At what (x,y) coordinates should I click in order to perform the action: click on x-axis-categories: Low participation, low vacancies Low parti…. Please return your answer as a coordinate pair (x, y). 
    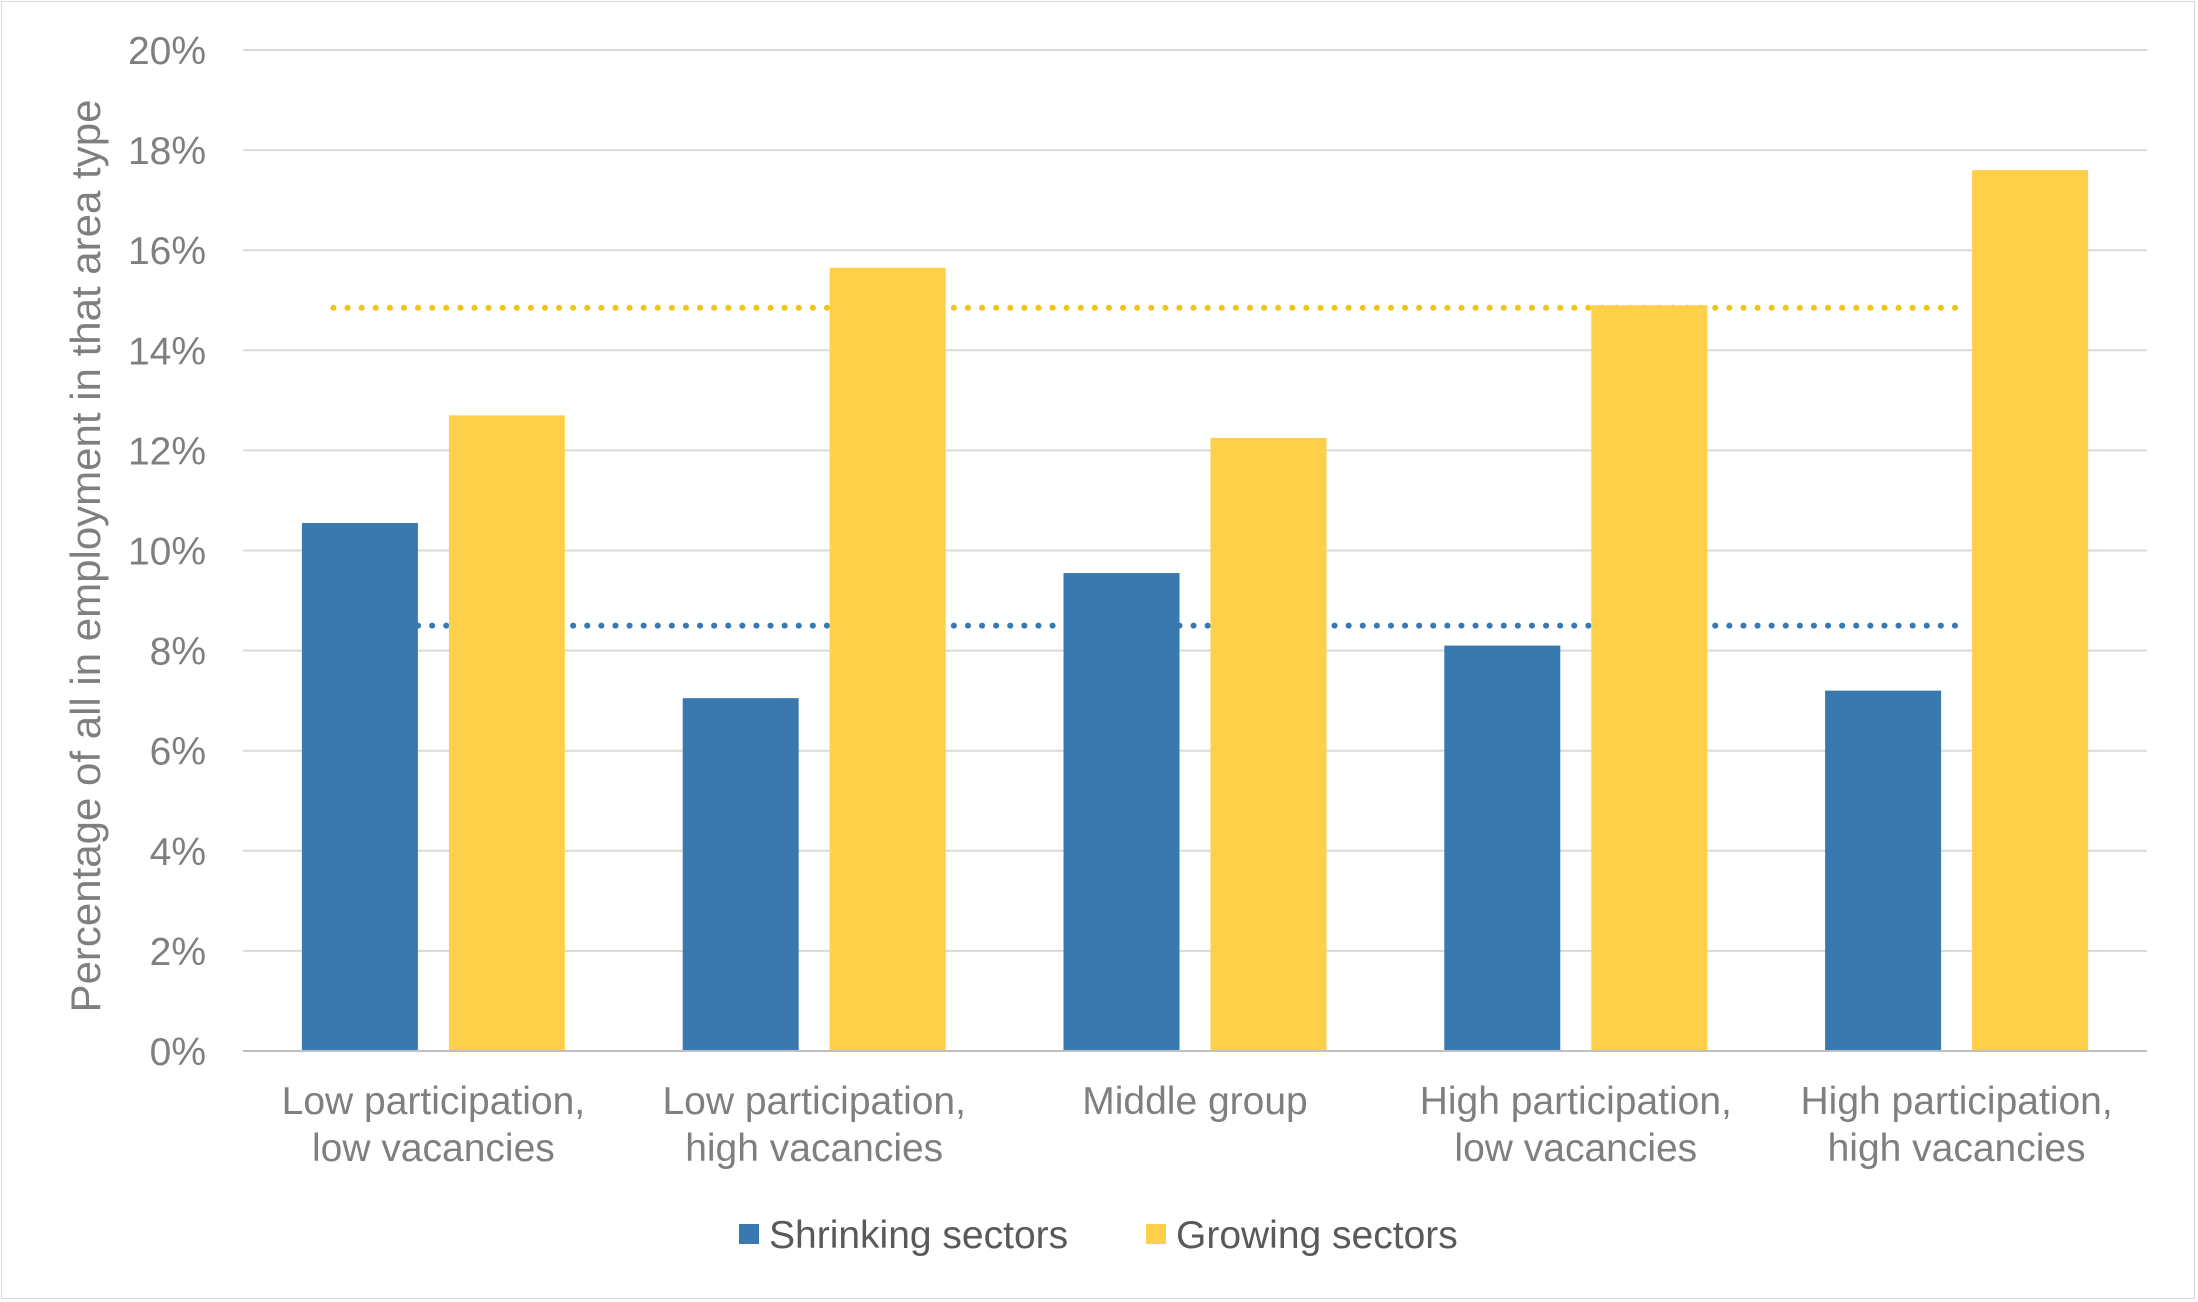
    Looking at the image, I should click on (1197, 1125).